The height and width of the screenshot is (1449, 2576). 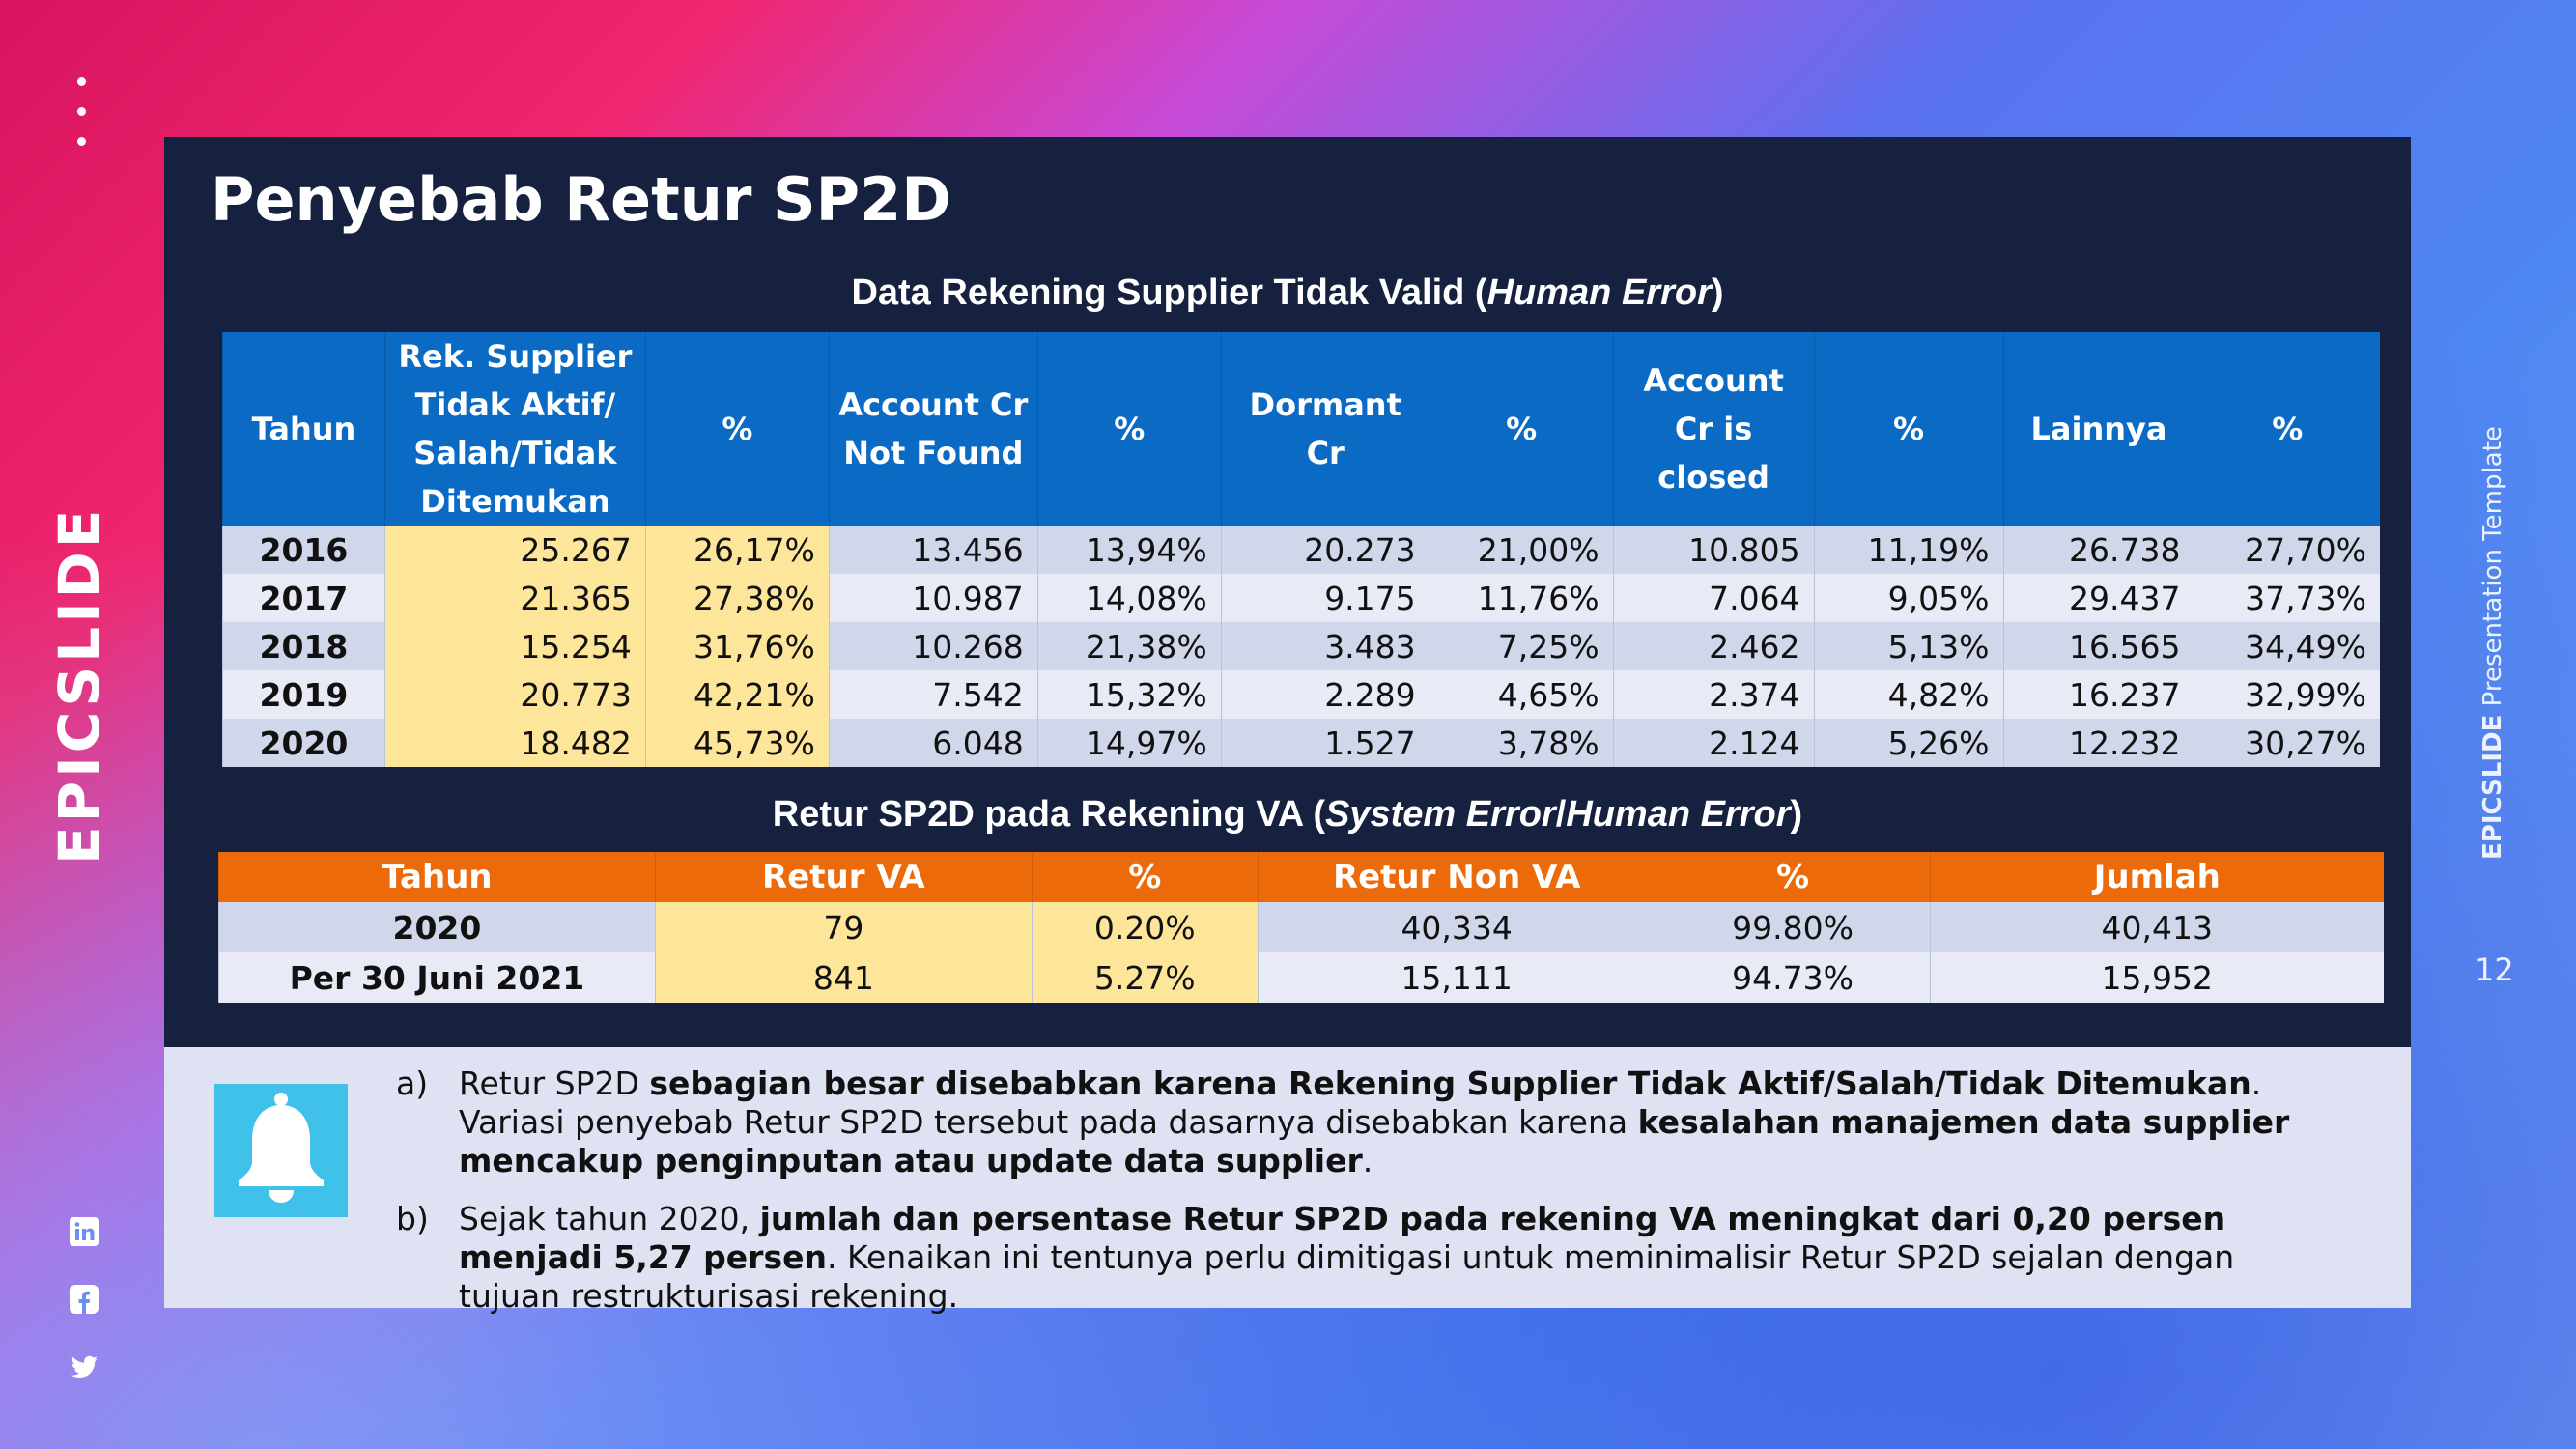 I want to click on table1-cell: 5,26%, so click(x=1908, y=743).